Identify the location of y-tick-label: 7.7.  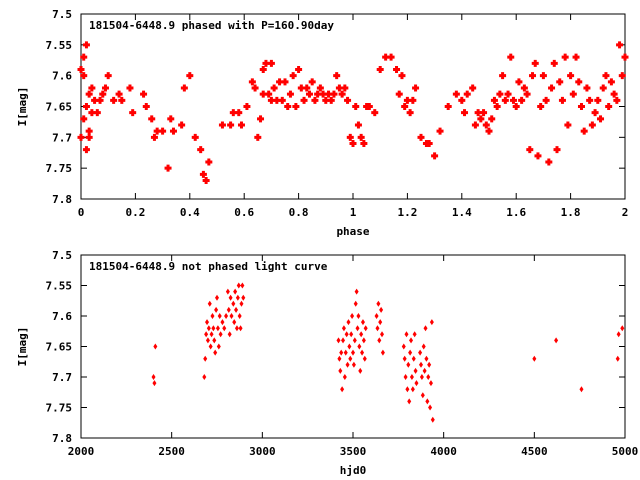
(62, 137).